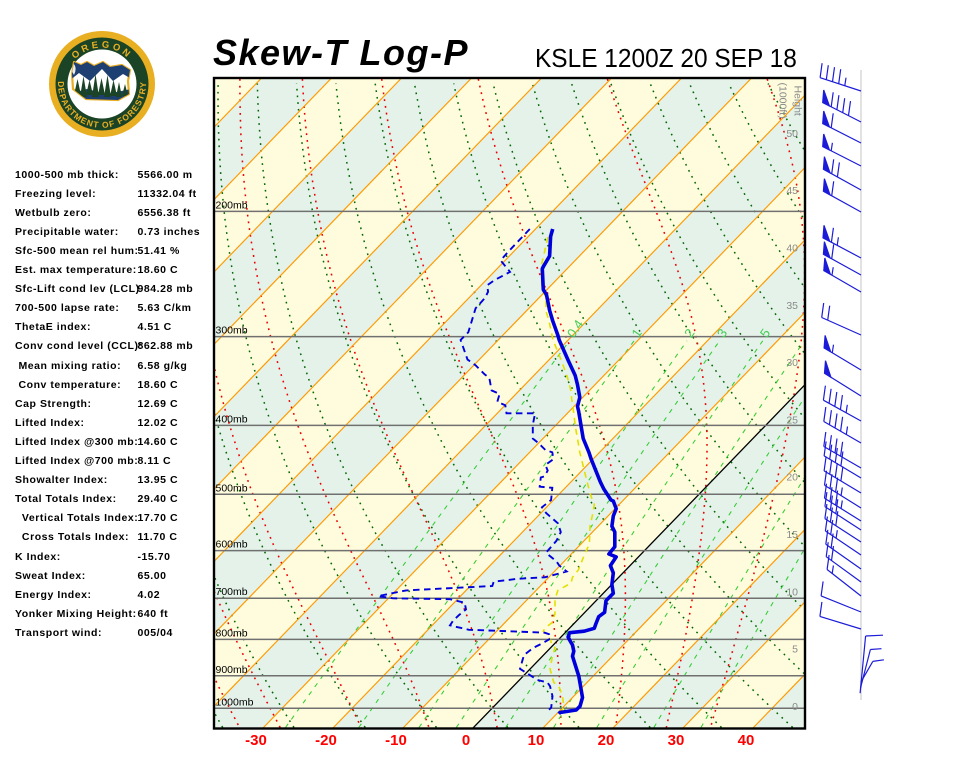 Image resolution: width=960 pixels, height=768 pixels. Describe the element at coordinates (792, 191) in the screenshot. I see `svg-text: 45` at that location.